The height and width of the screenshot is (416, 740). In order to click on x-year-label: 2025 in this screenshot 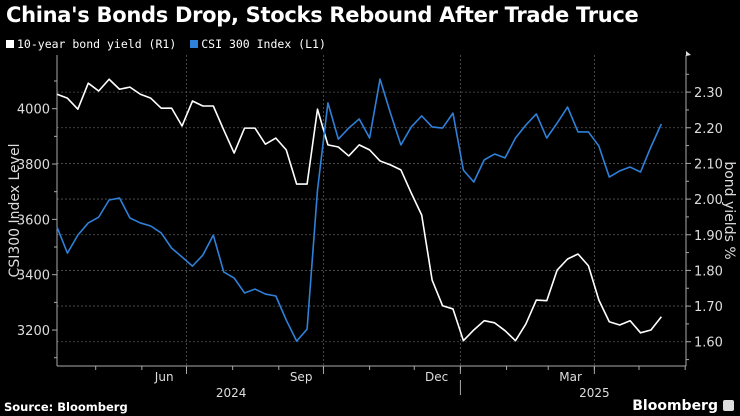, I will do `click(594, 393)`.